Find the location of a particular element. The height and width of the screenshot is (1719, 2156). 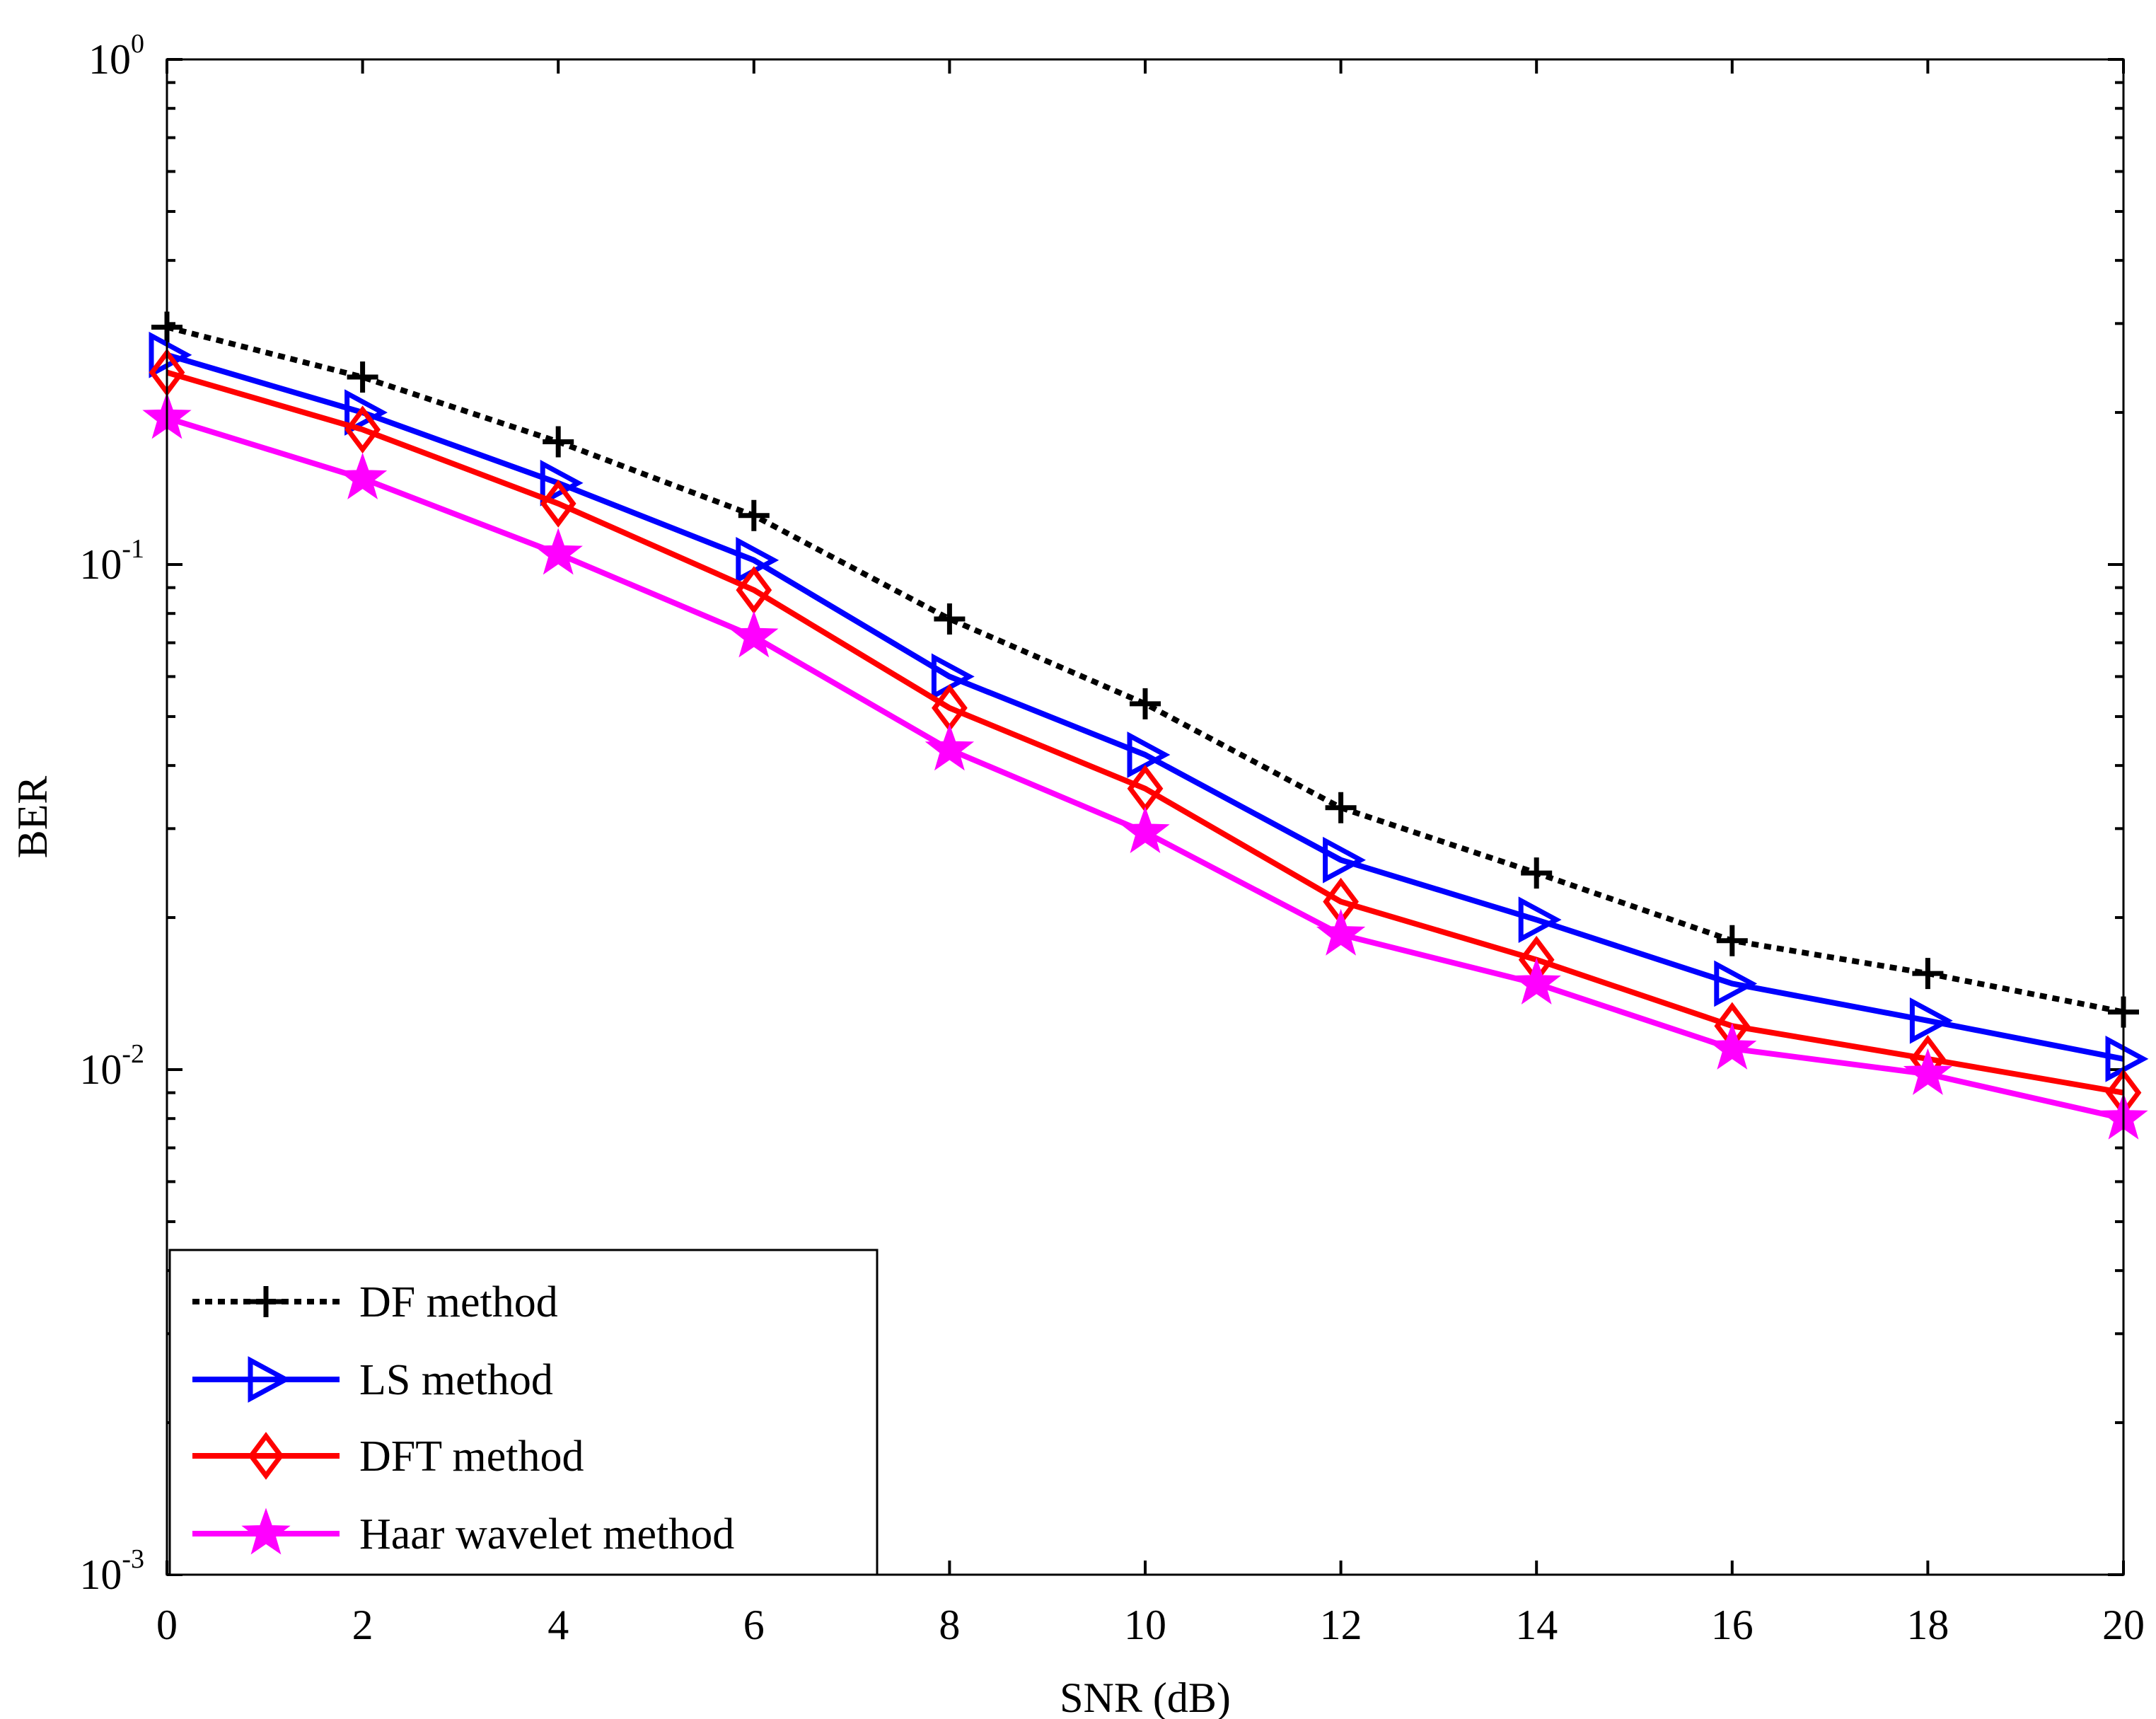

legend-label: DFT method is located at coordinates (471, 1456).